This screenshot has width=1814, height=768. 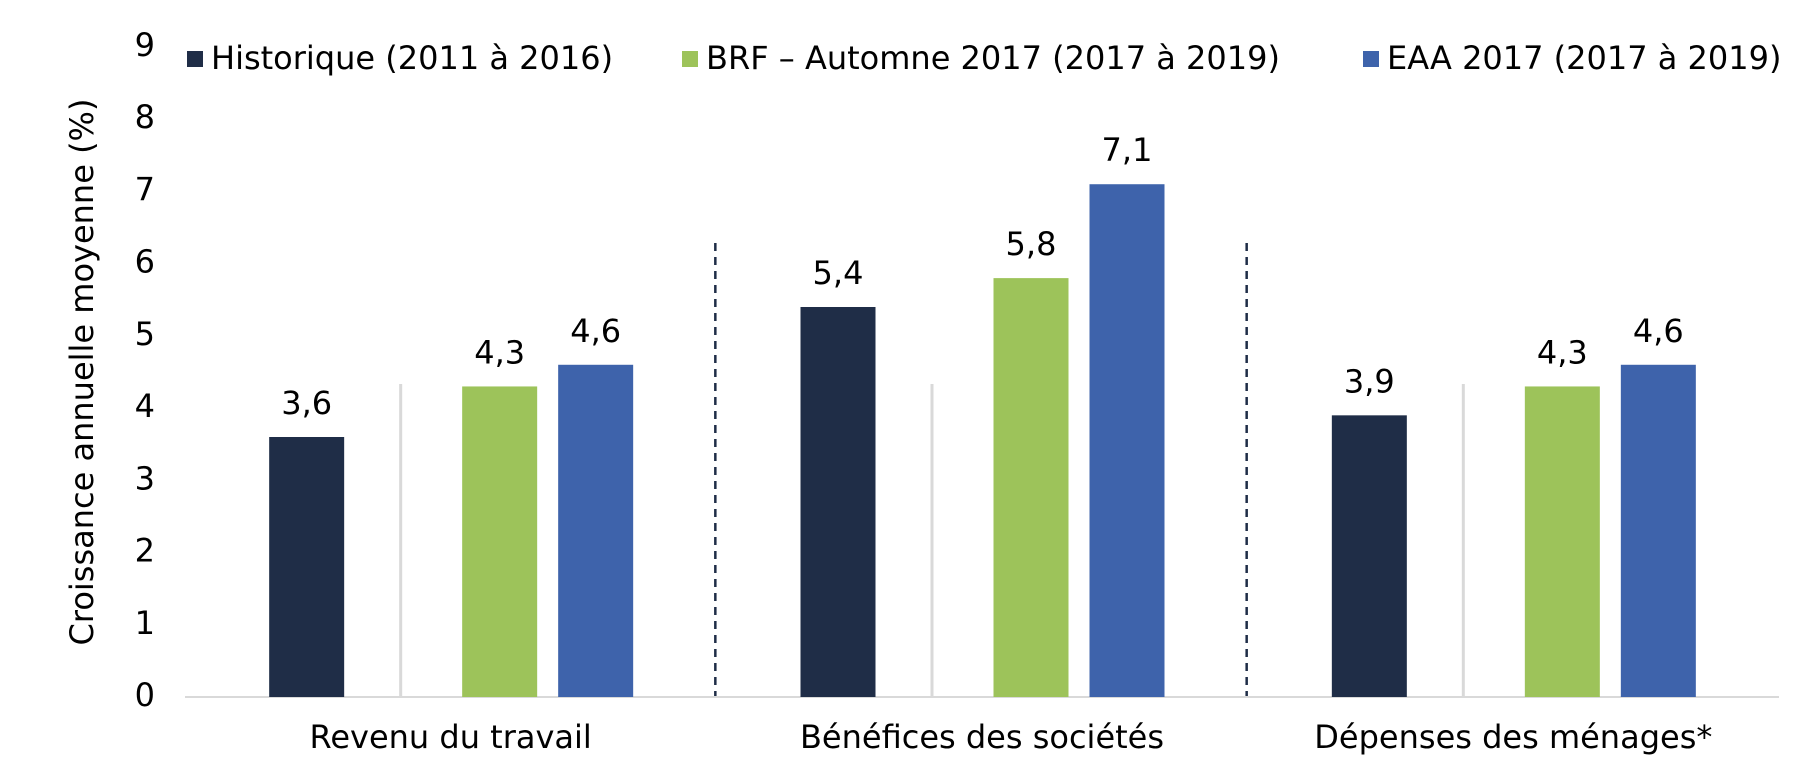 What do you see at coordinates (412, 58) in the screenshot?
I see `legend-label: Historique (2011 à 2016)` at bounding box center [412, 58].